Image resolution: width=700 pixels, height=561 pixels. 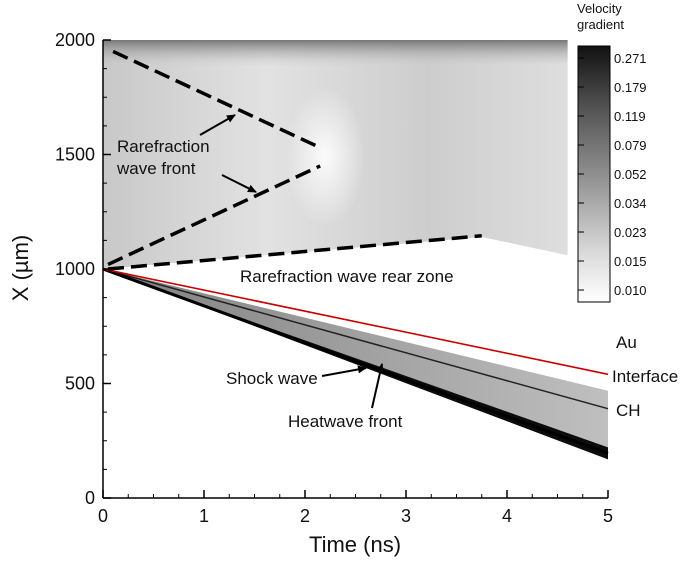 I want to click on rarefaction-label-line1: Rarefraction, so click(x=163, y=146).